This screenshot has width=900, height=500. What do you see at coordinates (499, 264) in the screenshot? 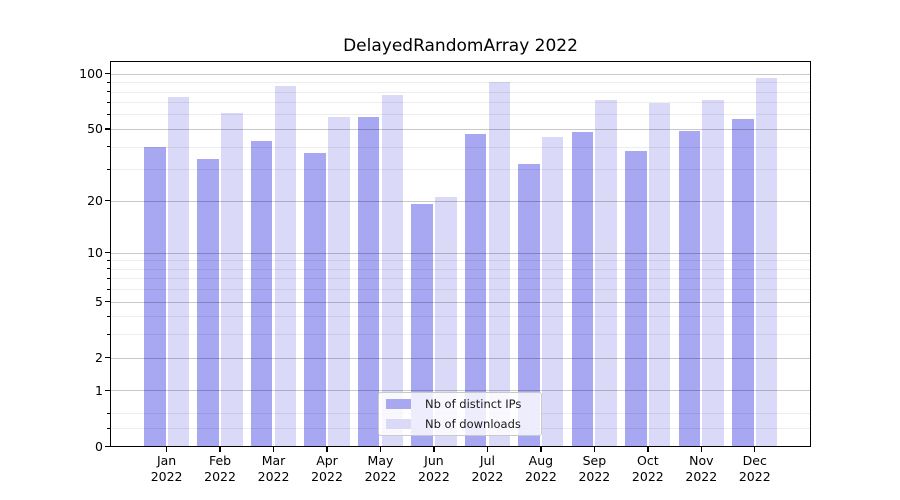
I see `bar-jul-downloads` at bounding box center [499, 264].